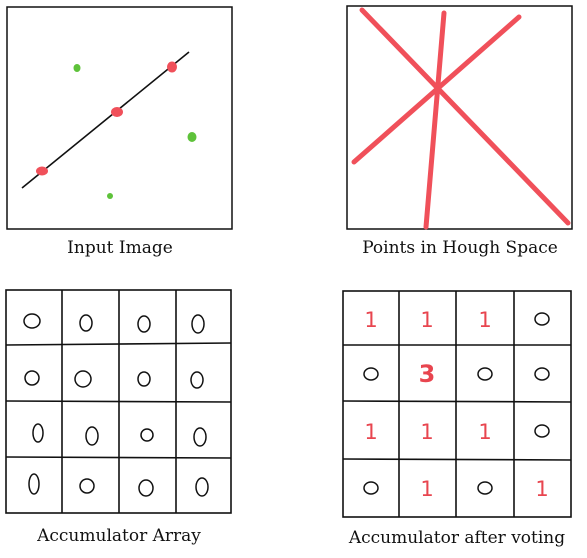  What do you see at coordinates (484, 320) in the screenshot?
I see `voted-cell-0-2: 1` at bounding box center [484, 320].